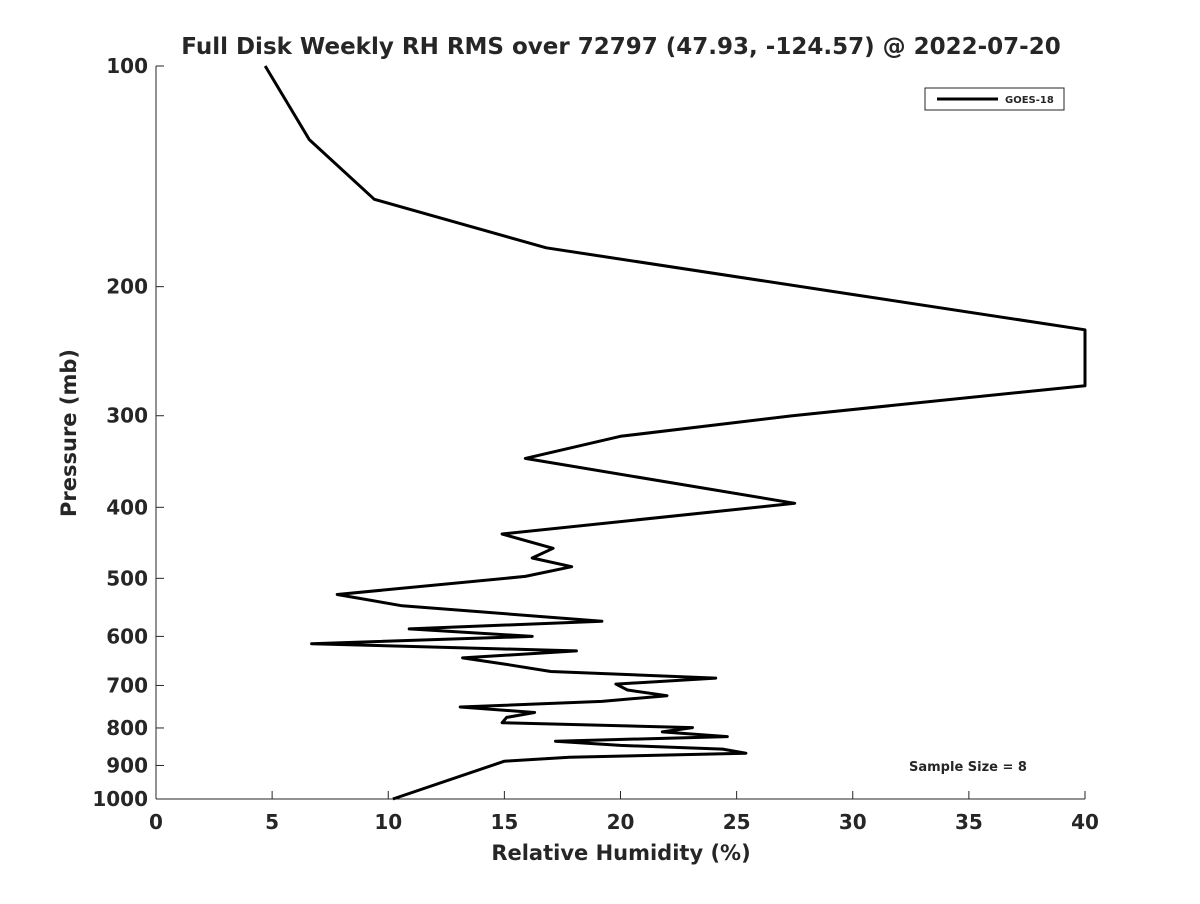 This screenshot has height=904, width=1200. Describe the element at coordinates (127, 66) in the screenshot. I see `y-tick-label: 100` at that location.